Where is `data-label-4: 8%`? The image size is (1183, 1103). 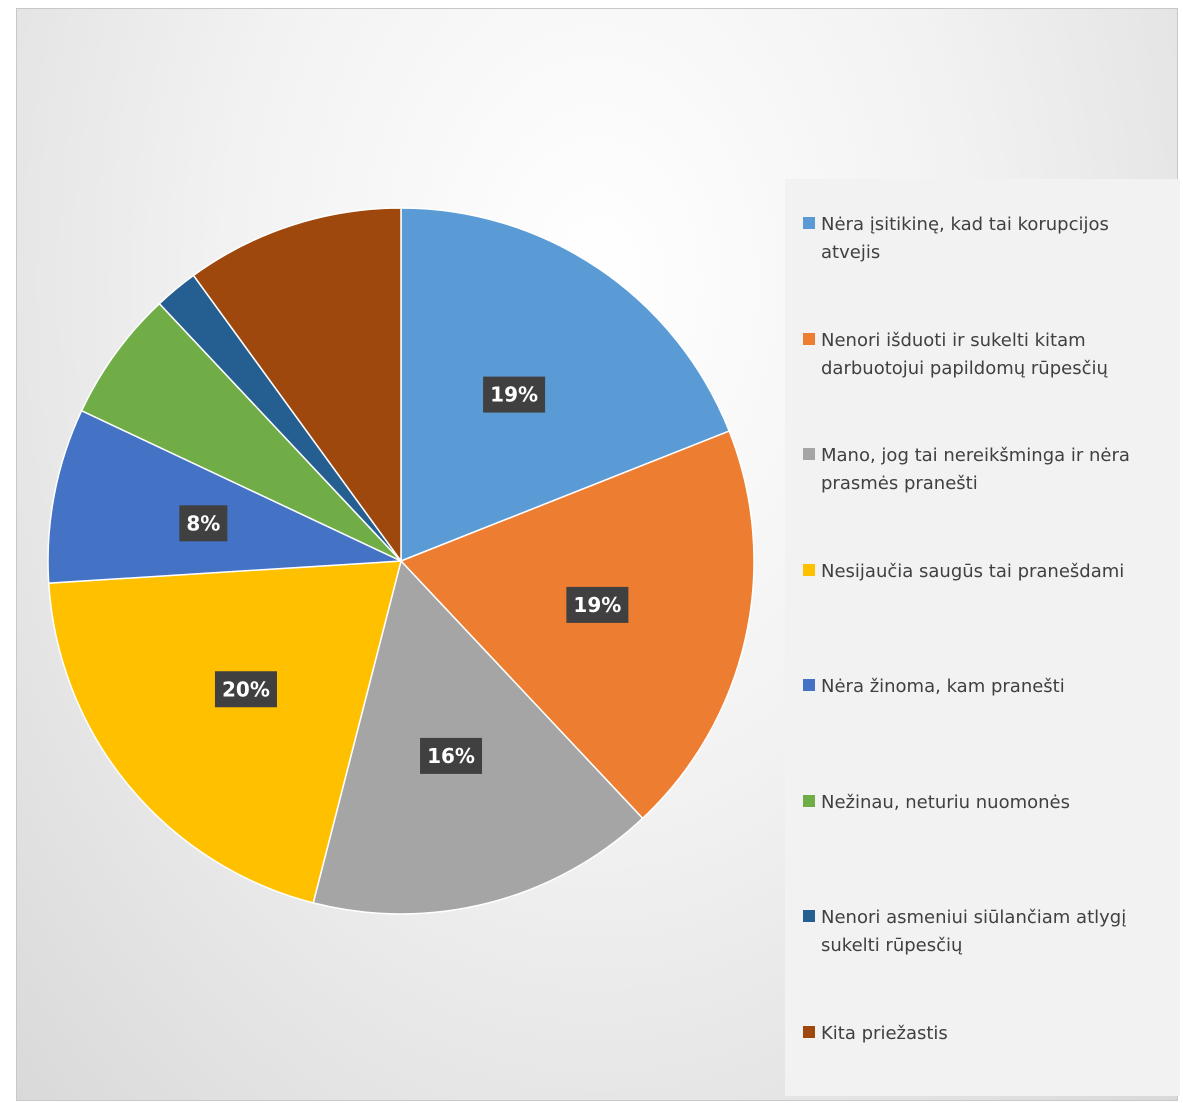 data-label-4: 8% is located at coordinates (203, 523).